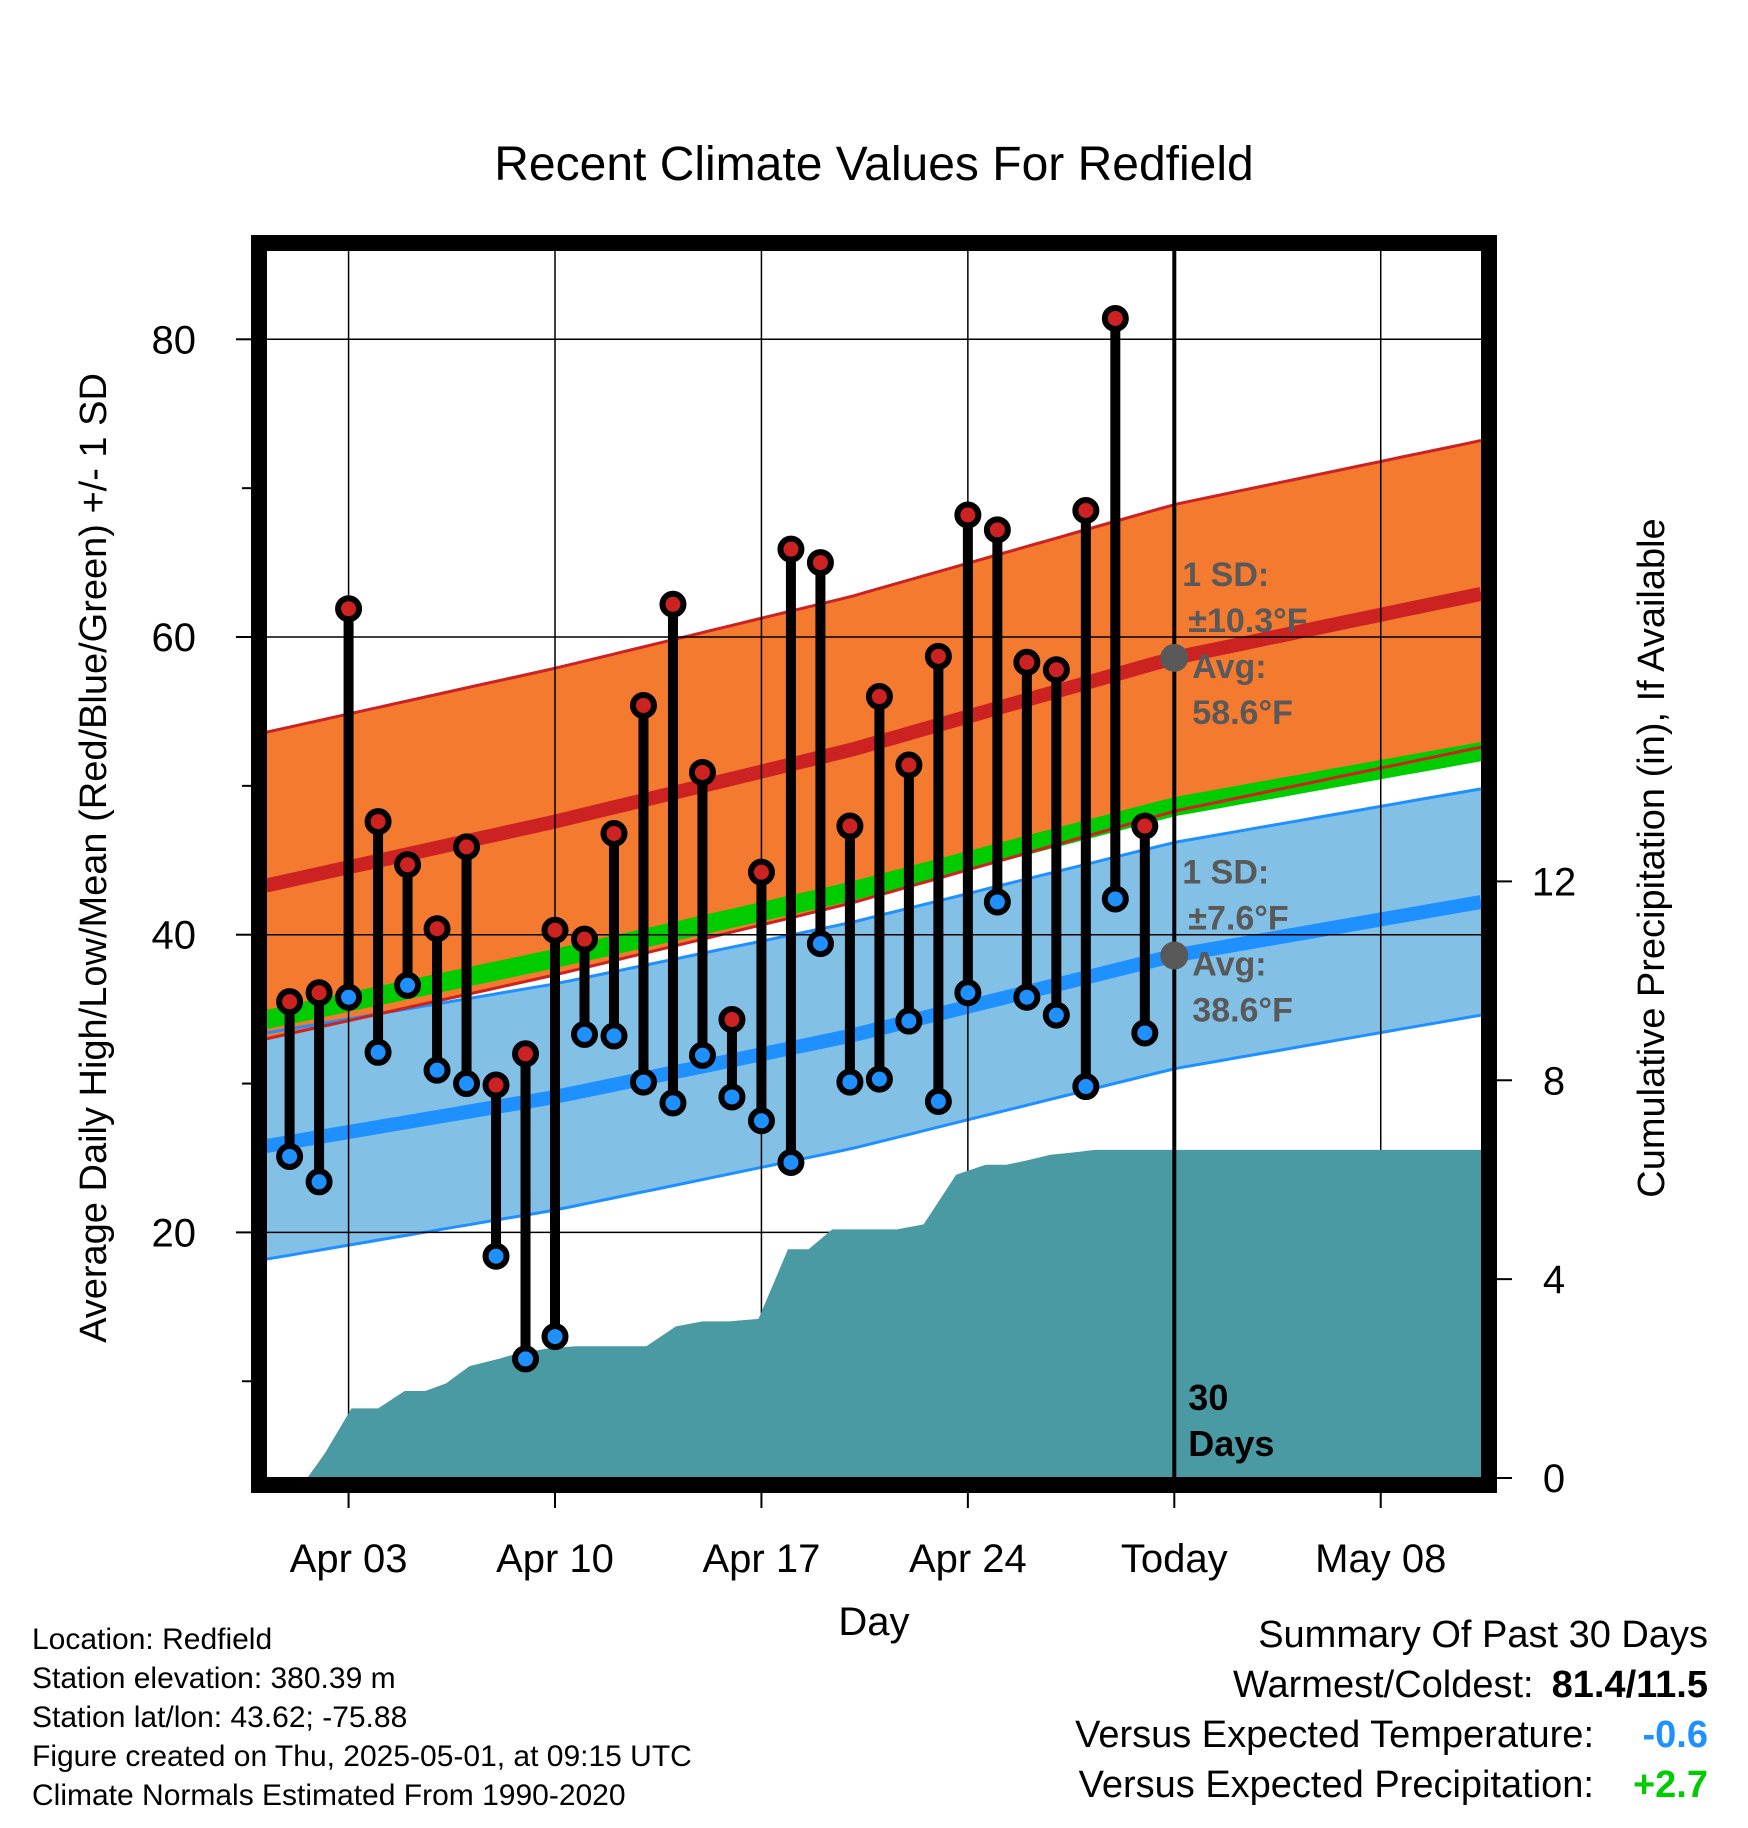  What do you see at coordinates (1554, 1280) in the screenshot?
I see `y-right-tick-label-4: 4` at bounding box center [1554, 1280].